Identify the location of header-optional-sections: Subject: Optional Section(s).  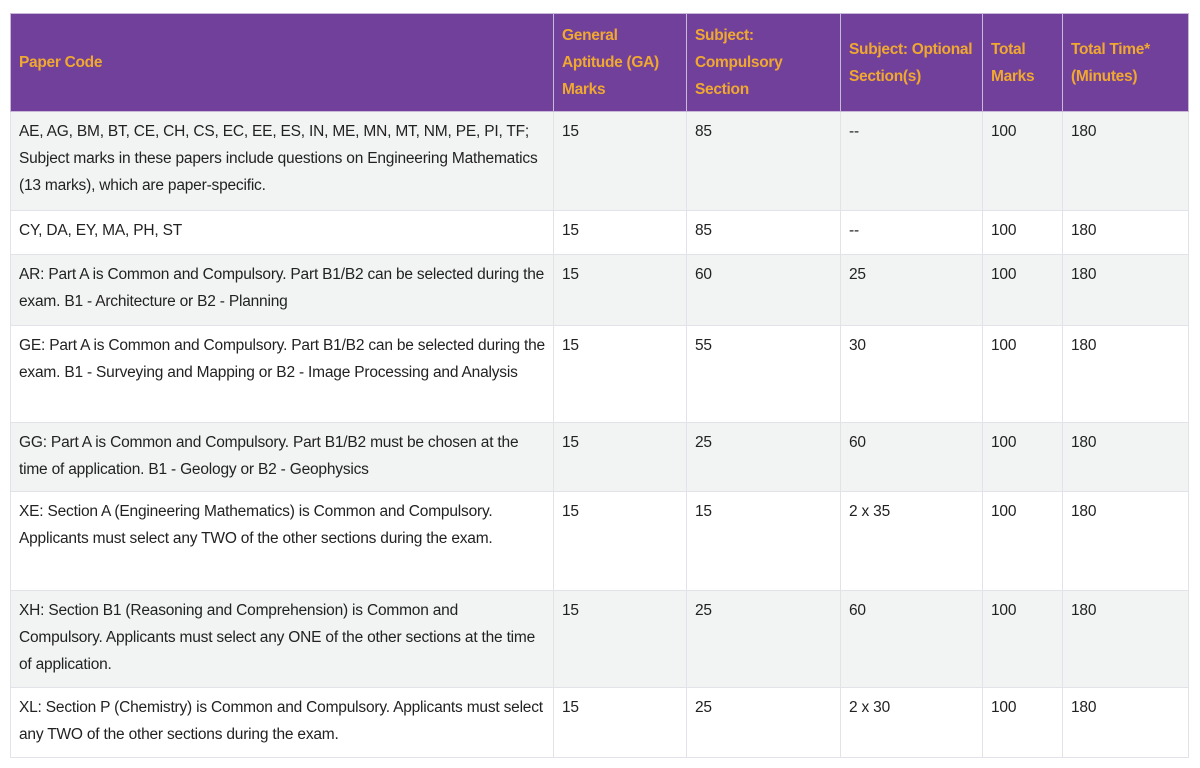
(911, 62).